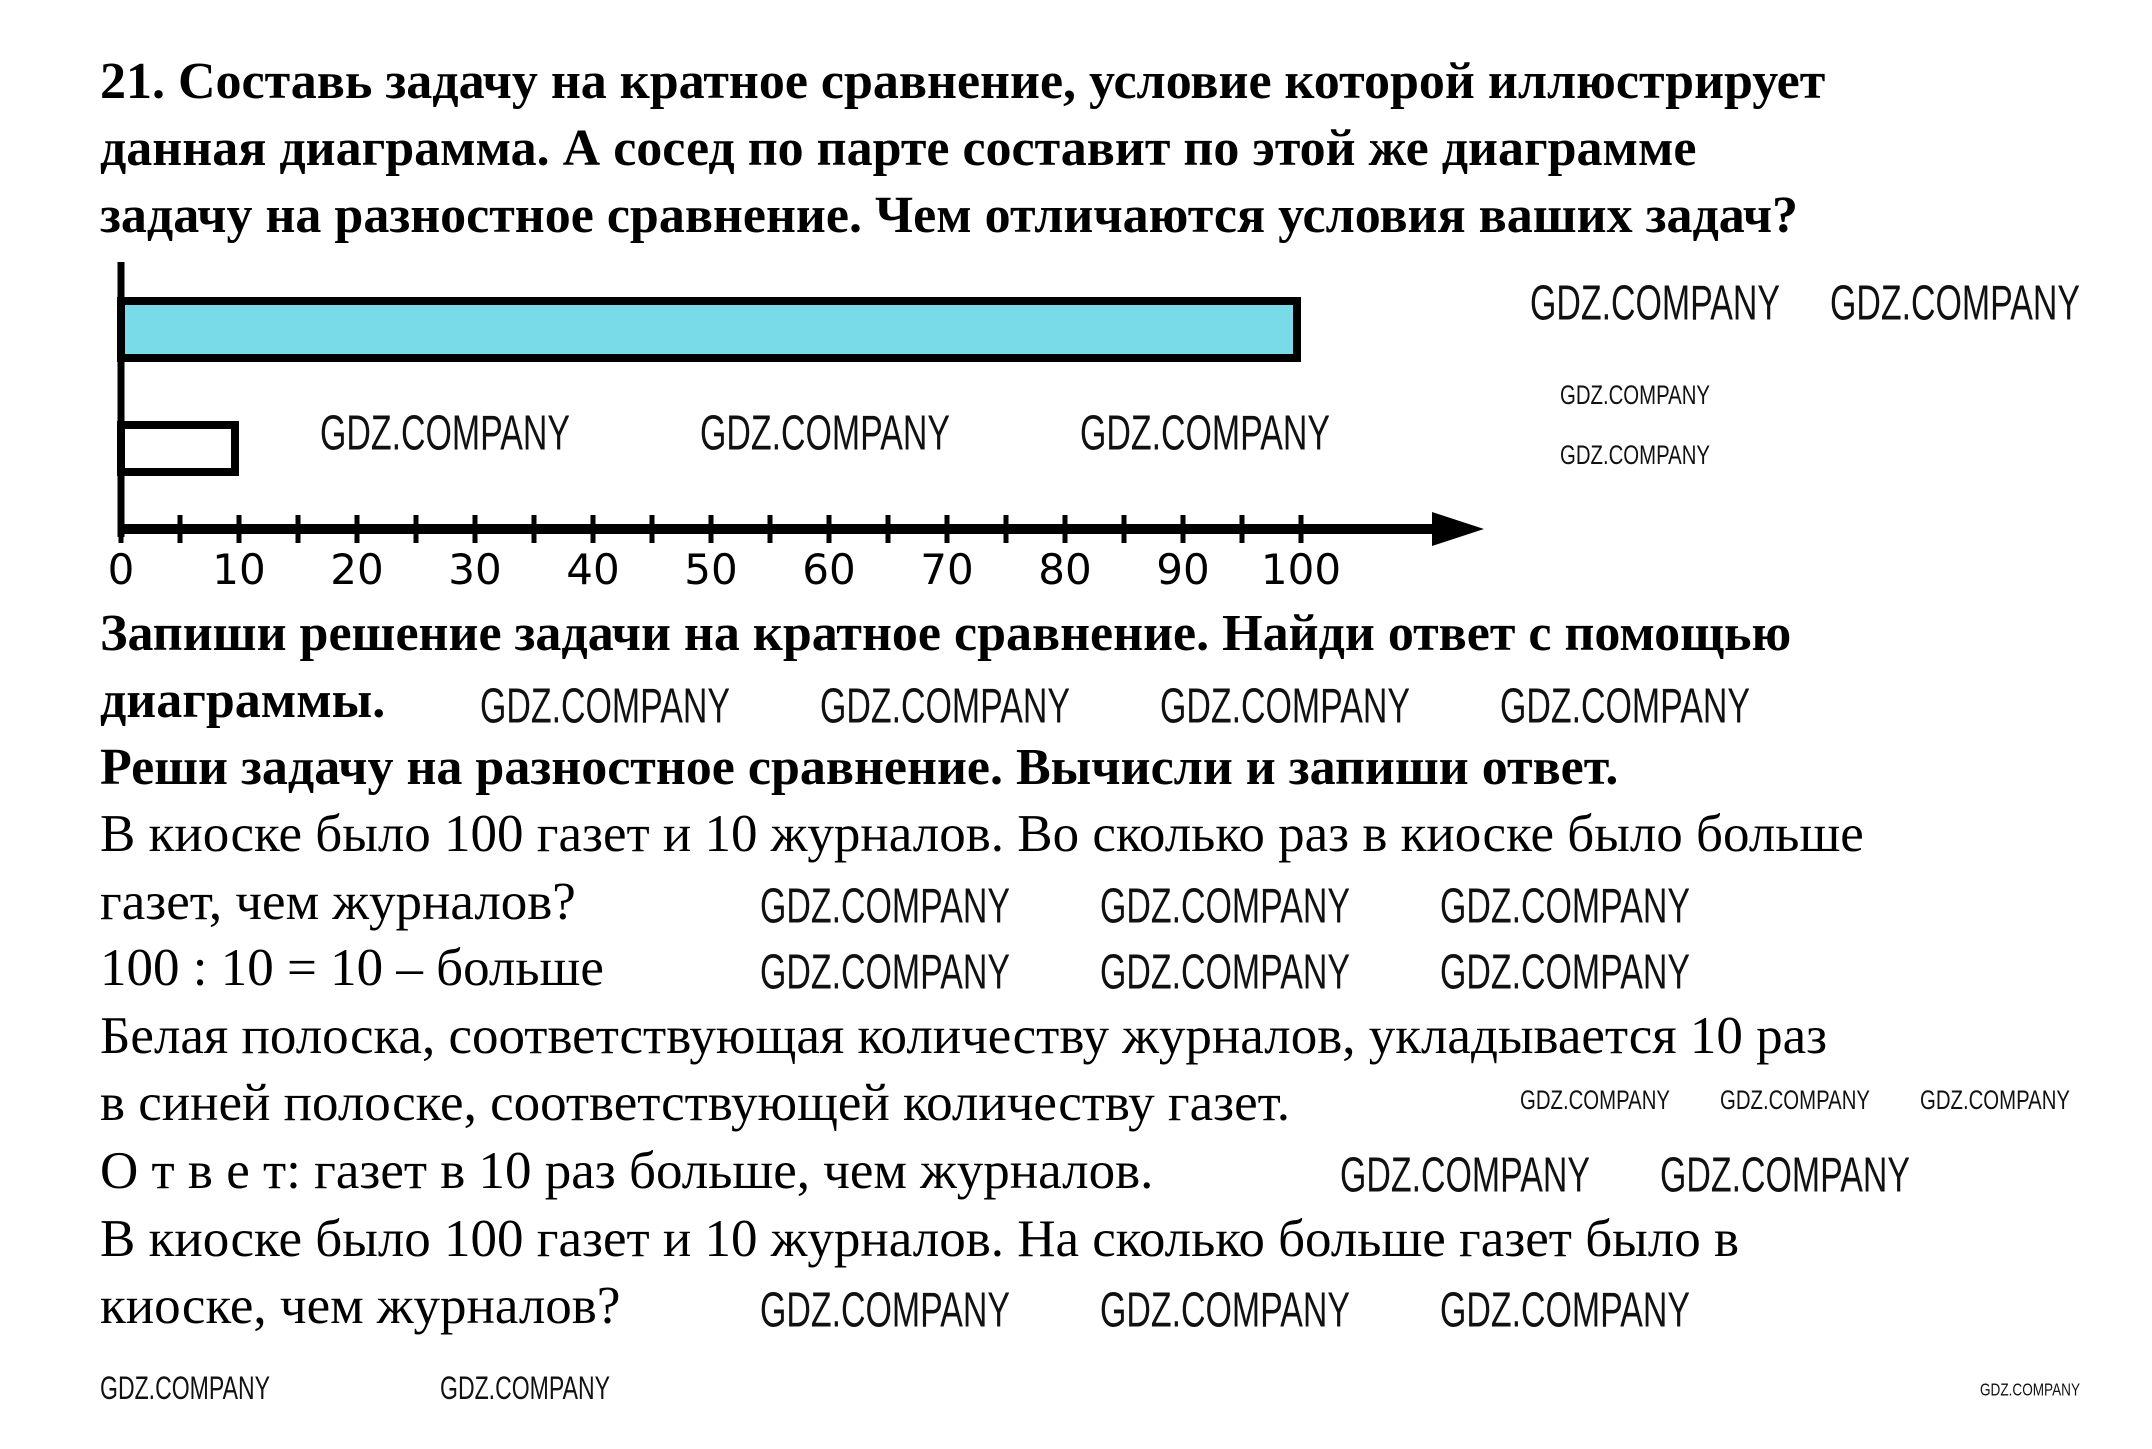 The height and width of the screenshot is (1449, 2152). Describe the element at coordinates (946, 569) in the screenshot. I see `x-tick-label: 70` at that location.